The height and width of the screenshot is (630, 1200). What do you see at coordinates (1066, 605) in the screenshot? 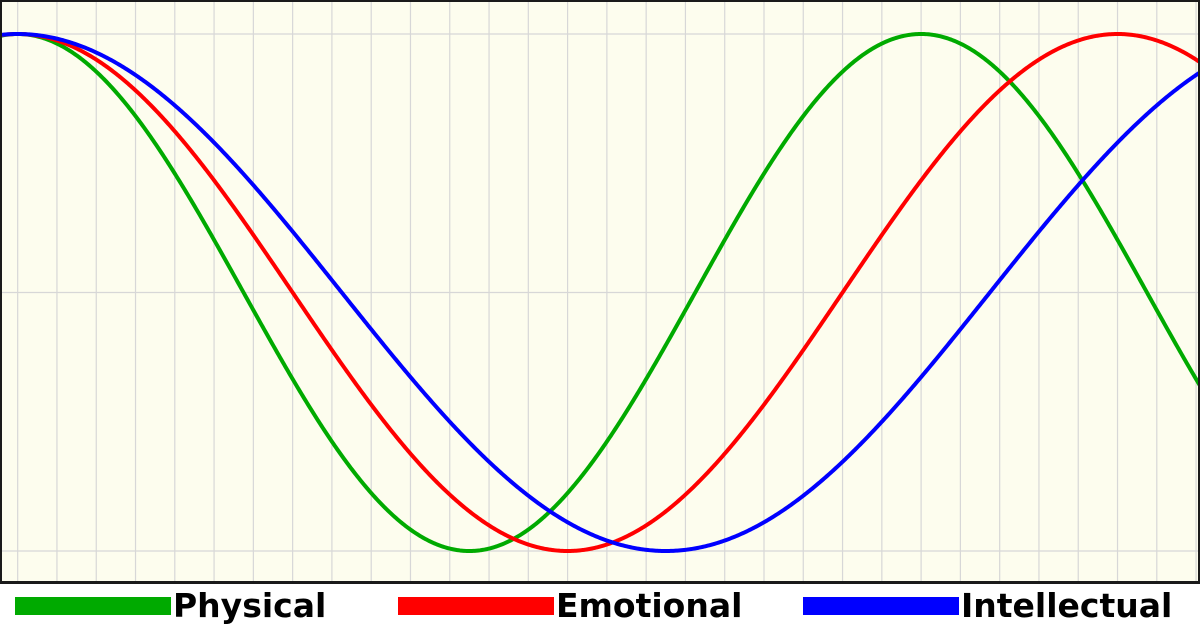
I see `legend-label-intellectual: Intellectual` at bounding box center [1066, 605].